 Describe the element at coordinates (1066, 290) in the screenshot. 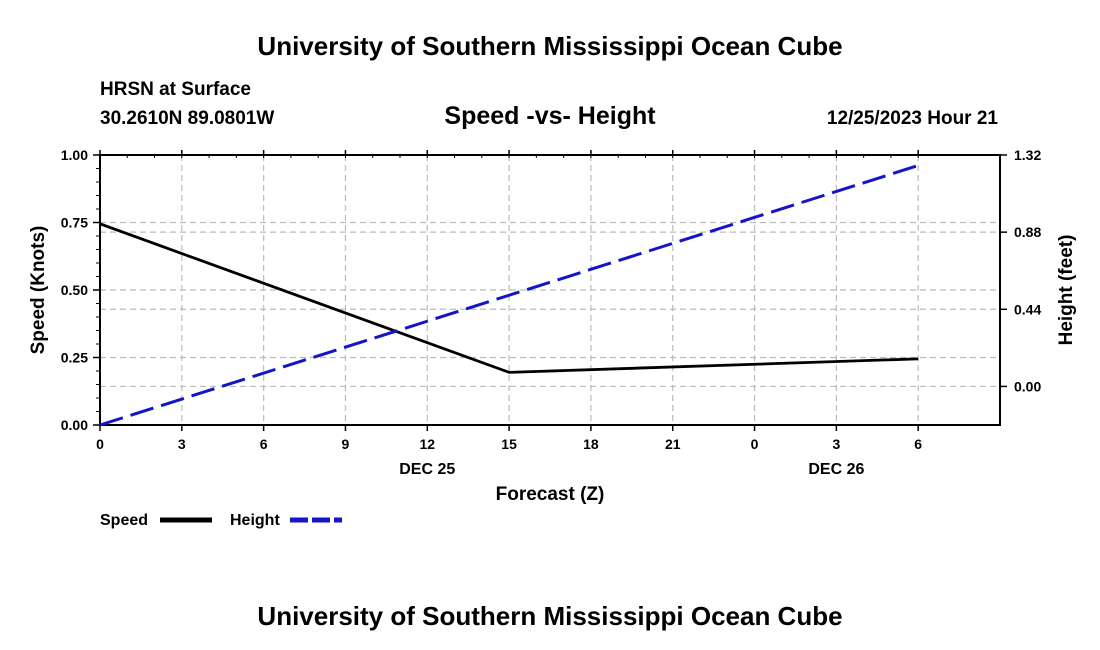

I see `y2-axis-label: Height (feet)` at that location.